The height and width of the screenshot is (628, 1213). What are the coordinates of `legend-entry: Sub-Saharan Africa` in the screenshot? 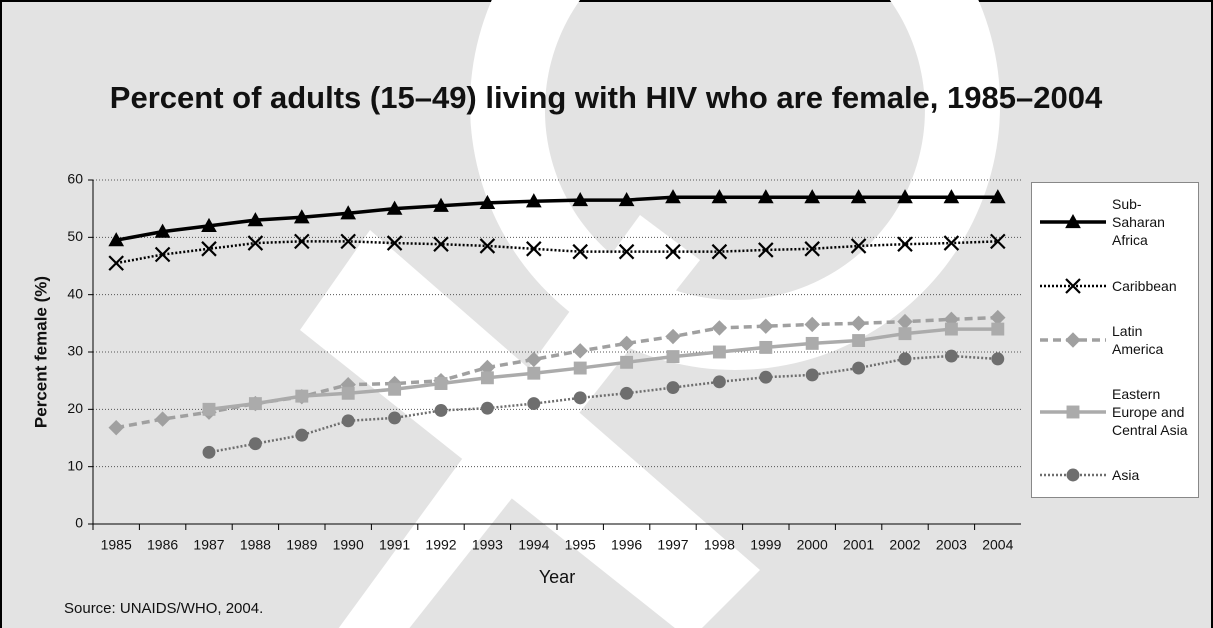 It's located at (1115, 222).